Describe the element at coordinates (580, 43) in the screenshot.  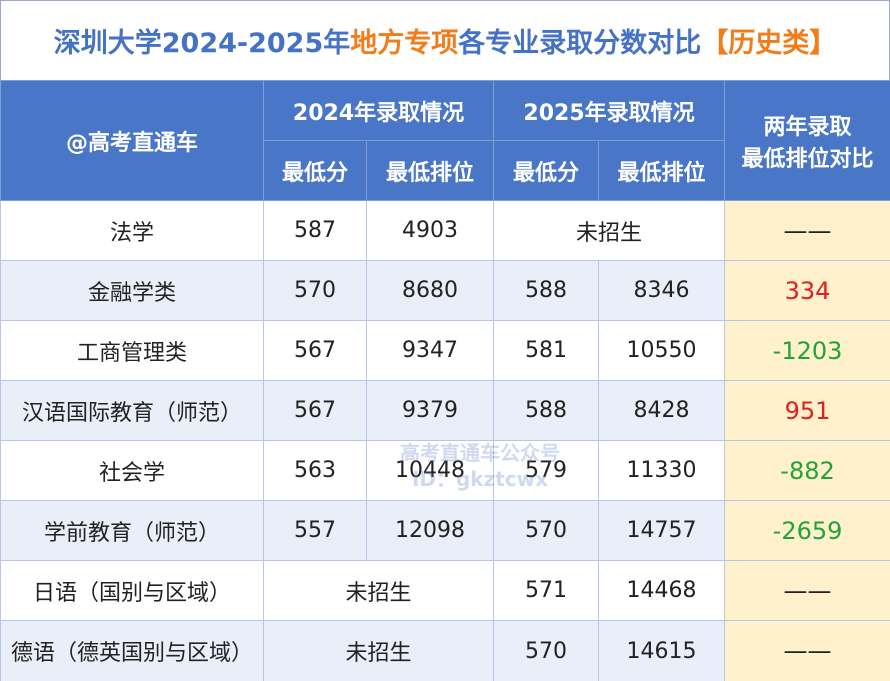
I see `title-part: 各专业录取分数对比` at that location.